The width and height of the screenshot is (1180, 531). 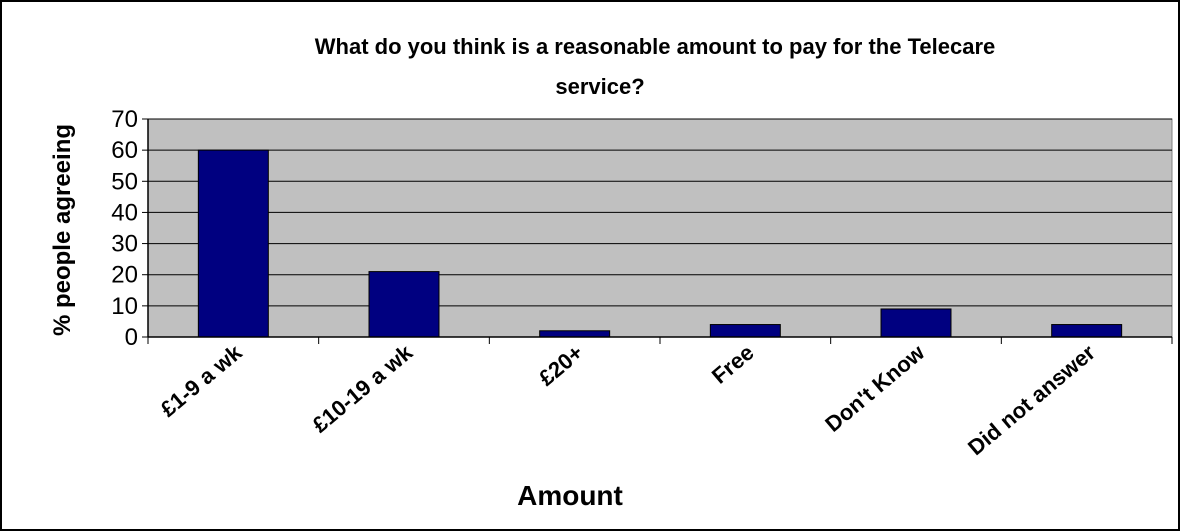 What do you see at coordinates (124, 228) in the screenshot?
I see `y-tick-labels: 0 10 20 30 40 50 60 70` at bounding box center [124, 228].